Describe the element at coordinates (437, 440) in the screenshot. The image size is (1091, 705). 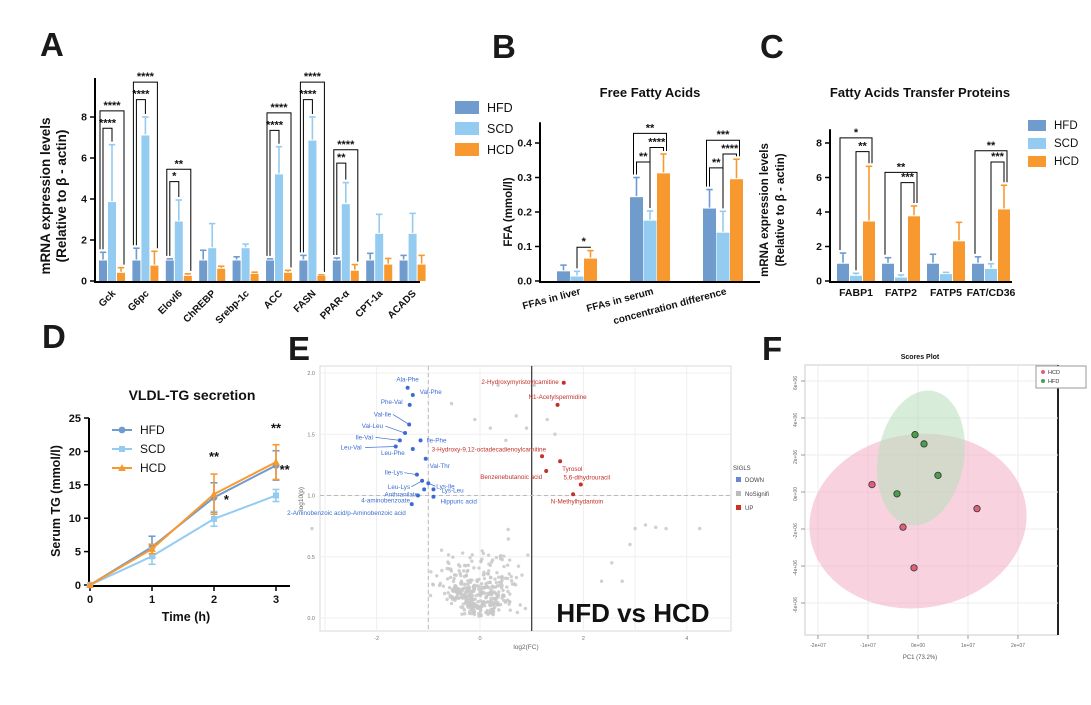
I see `down-label: Ile-Phe` at that location.